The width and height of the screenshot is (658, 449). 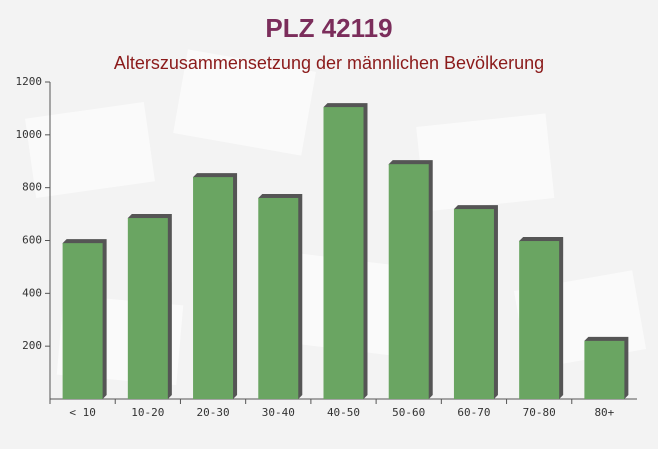 I want to click on x-tick-label: 70-80, so click(x=539, y=412).